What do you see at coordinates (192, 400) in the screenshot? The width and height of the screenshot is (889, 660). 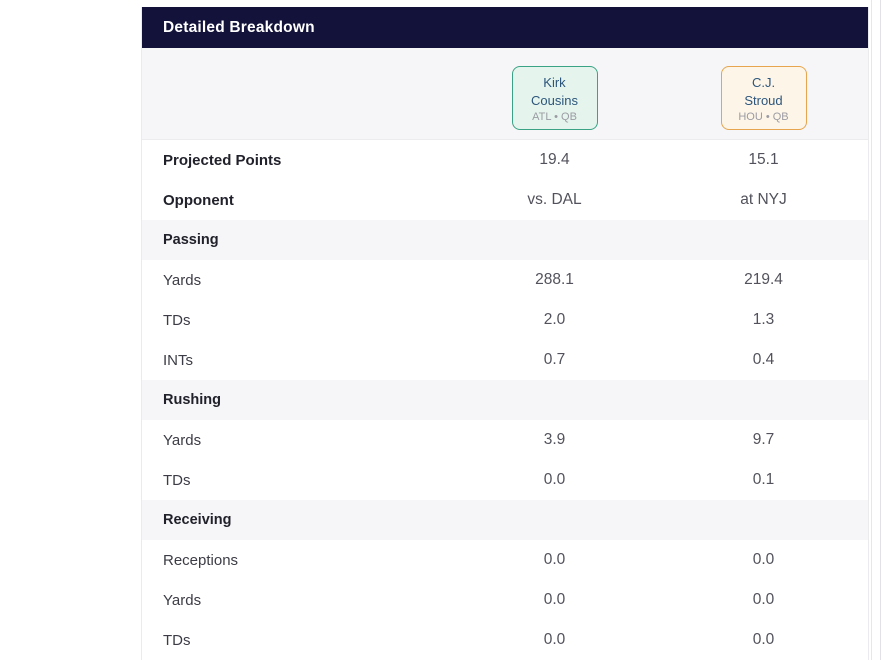 I see `row-label: Rushing` at bounding box center [192, 400].